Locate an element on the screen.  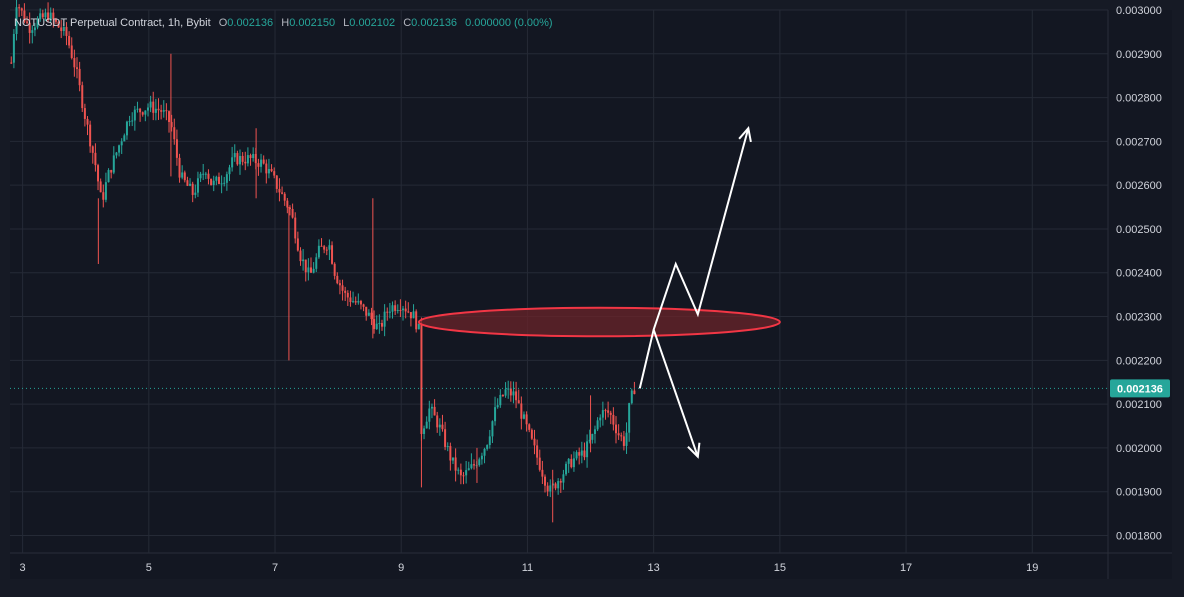
last-price-tag-label: 0.002136 is located at coordinates (1140, 389).